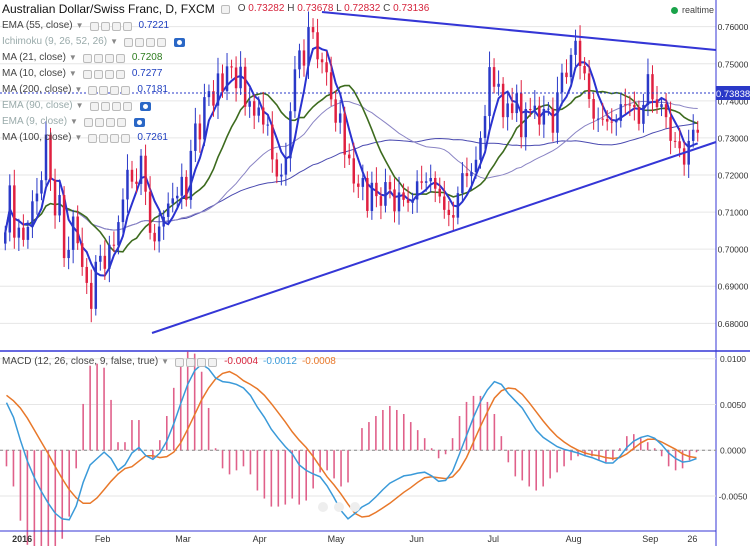  I want to click on indicator-row: EMA (9, close) ▼, so click(260, 122).